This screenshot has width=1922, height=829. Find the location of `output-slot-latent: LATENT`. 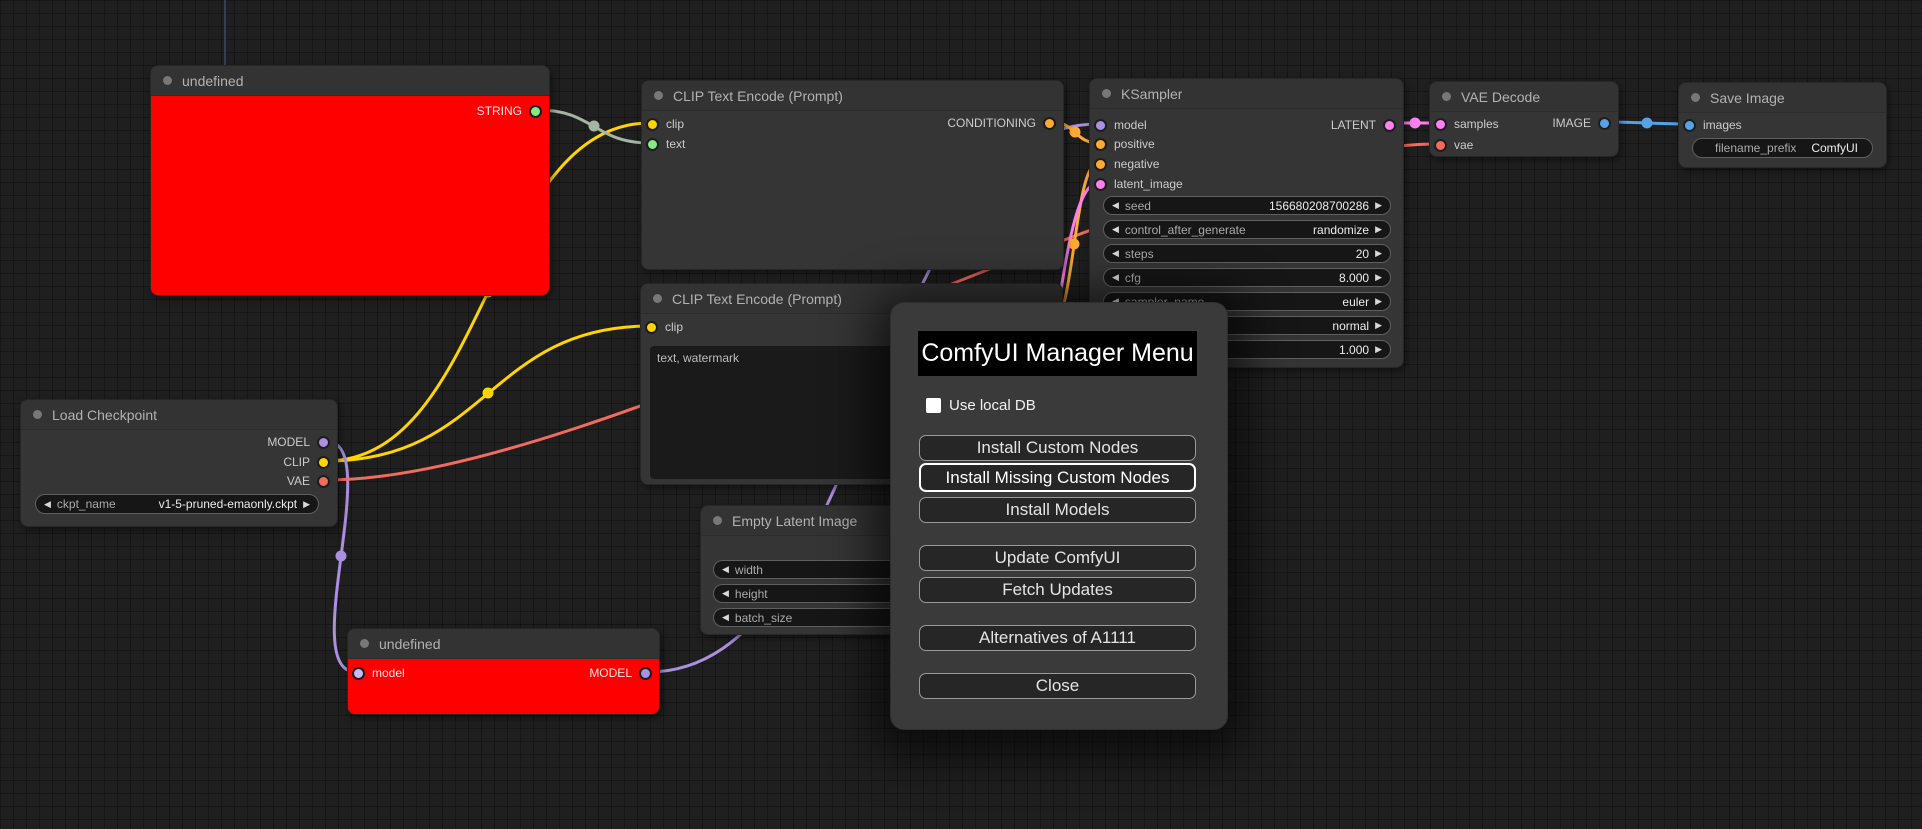

output-slot-latent: LATENT is located at coordinates (1363, 125).